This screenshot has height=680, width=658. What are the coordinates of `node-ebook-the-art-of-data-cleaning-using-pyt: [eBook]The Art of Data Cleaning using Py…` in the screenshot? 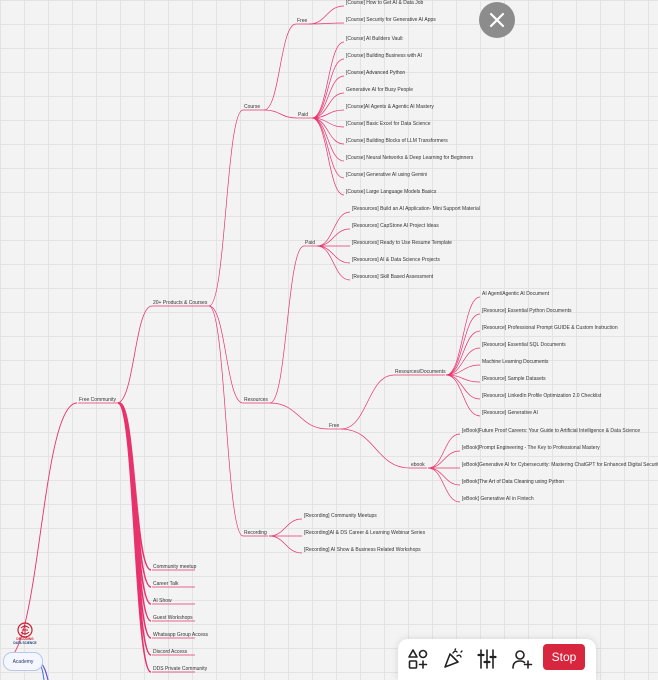 It's located at (513, 482).